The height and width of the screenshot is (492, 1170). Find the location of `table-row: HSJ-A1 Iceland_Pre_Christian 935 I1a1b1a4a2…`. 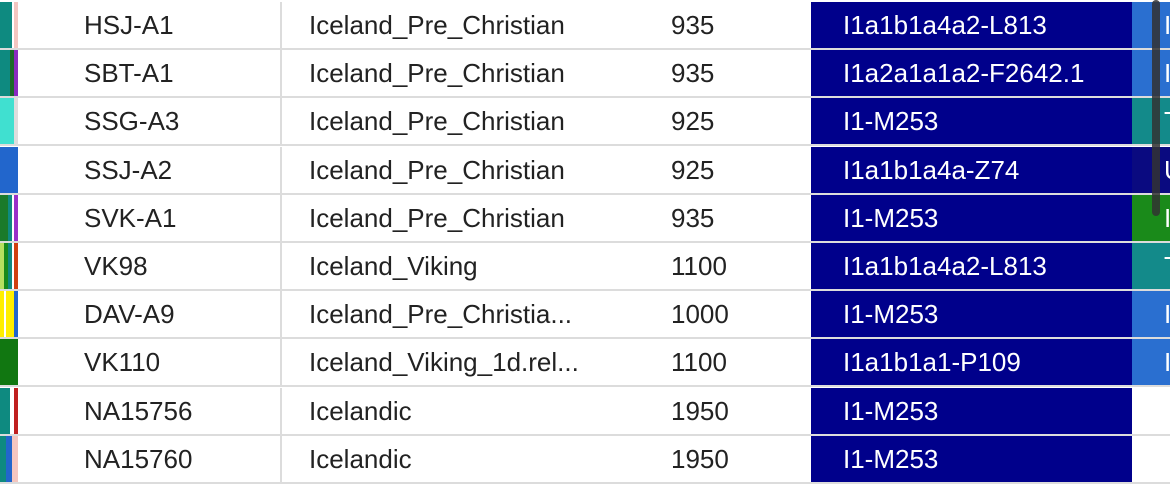

table-row: HSJ-A1 Iceland_Pre_Christian 935 I1a1b1a4a2… is located at coordinates (585, 26).